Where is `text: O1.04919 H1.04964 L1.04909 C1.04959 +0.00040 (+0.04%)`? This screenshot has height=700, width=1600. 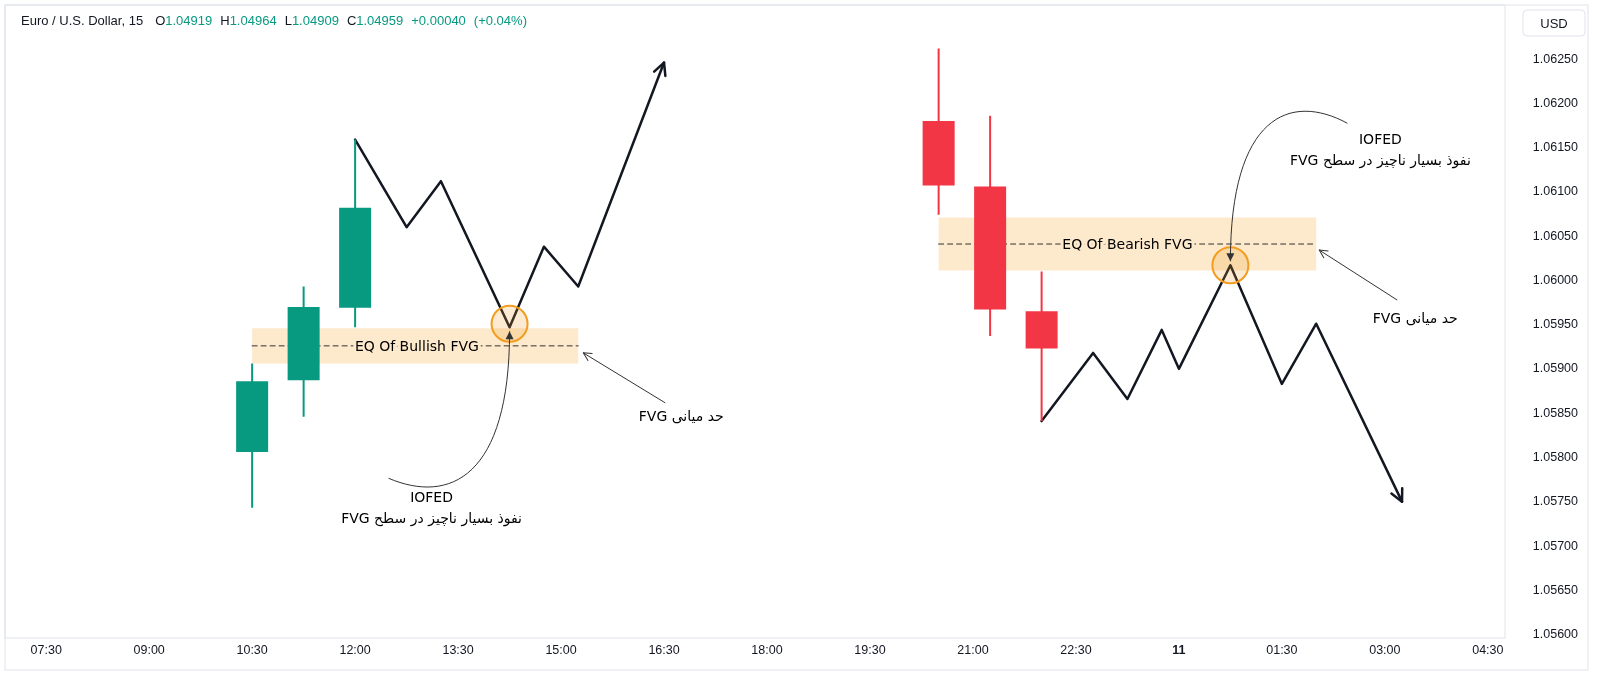 text: O1.04919 H1.04964 L1.04909 C1.04959 +0.00040 (+0.04%) is located at coordinates (341, 20).